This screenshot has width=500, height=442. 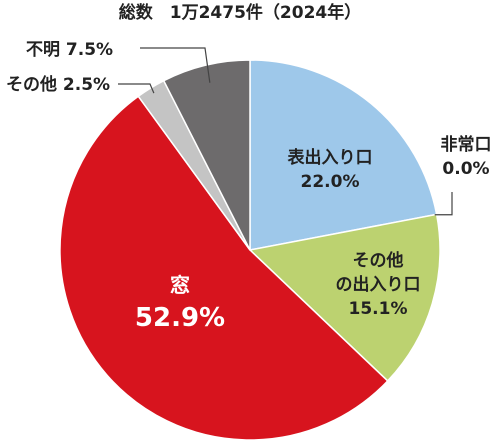 I want to click on leader-fumei, so click(x=175, y=65).